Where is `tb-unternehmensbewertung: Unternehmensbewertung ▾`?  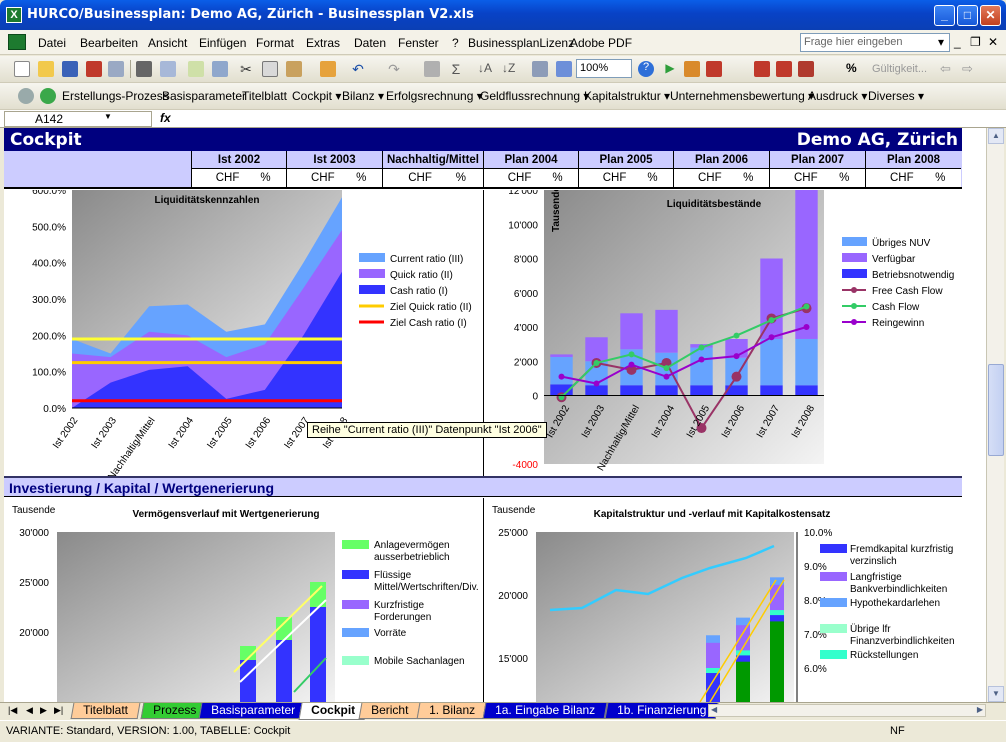 tb-unternehmensbewertung: Unternehmensbewertung ▾ is located at coordinates (742, 96).